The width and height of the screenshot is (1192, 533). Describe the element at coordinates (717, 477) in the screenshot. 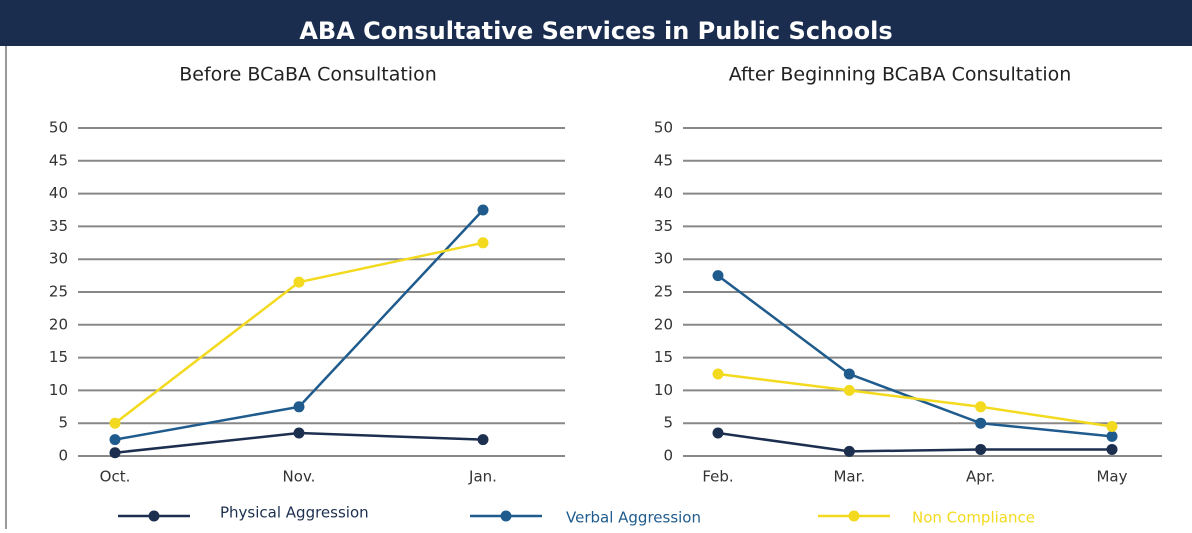

I see `x-tick-label: Feb.` at that location.